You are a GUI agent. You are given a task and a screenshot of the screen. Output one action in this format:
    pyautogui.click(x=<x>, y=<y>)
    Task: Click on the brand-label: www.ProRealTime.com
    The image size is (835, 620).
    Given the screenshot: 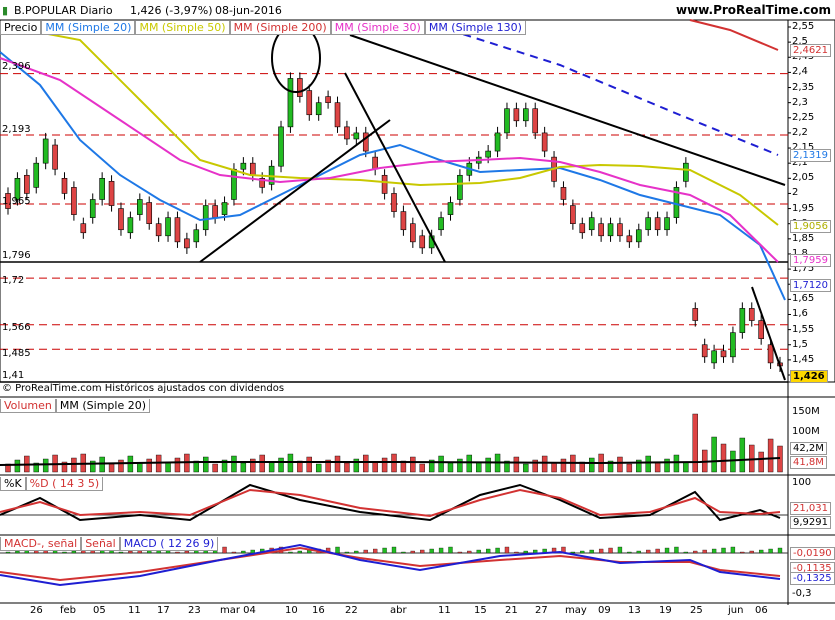 What is the action you would take?
    pyautogui.click(x=753, y=10)
    